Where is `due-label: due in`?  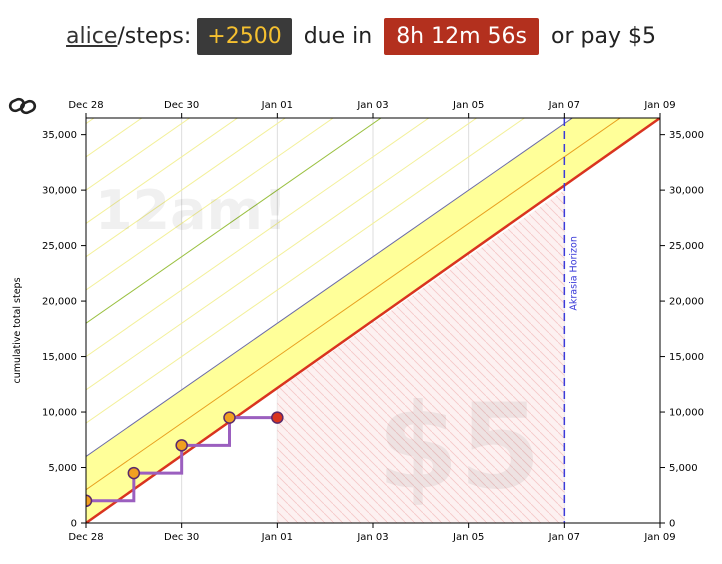
due-label: due in is located at coordinates (338, 36).